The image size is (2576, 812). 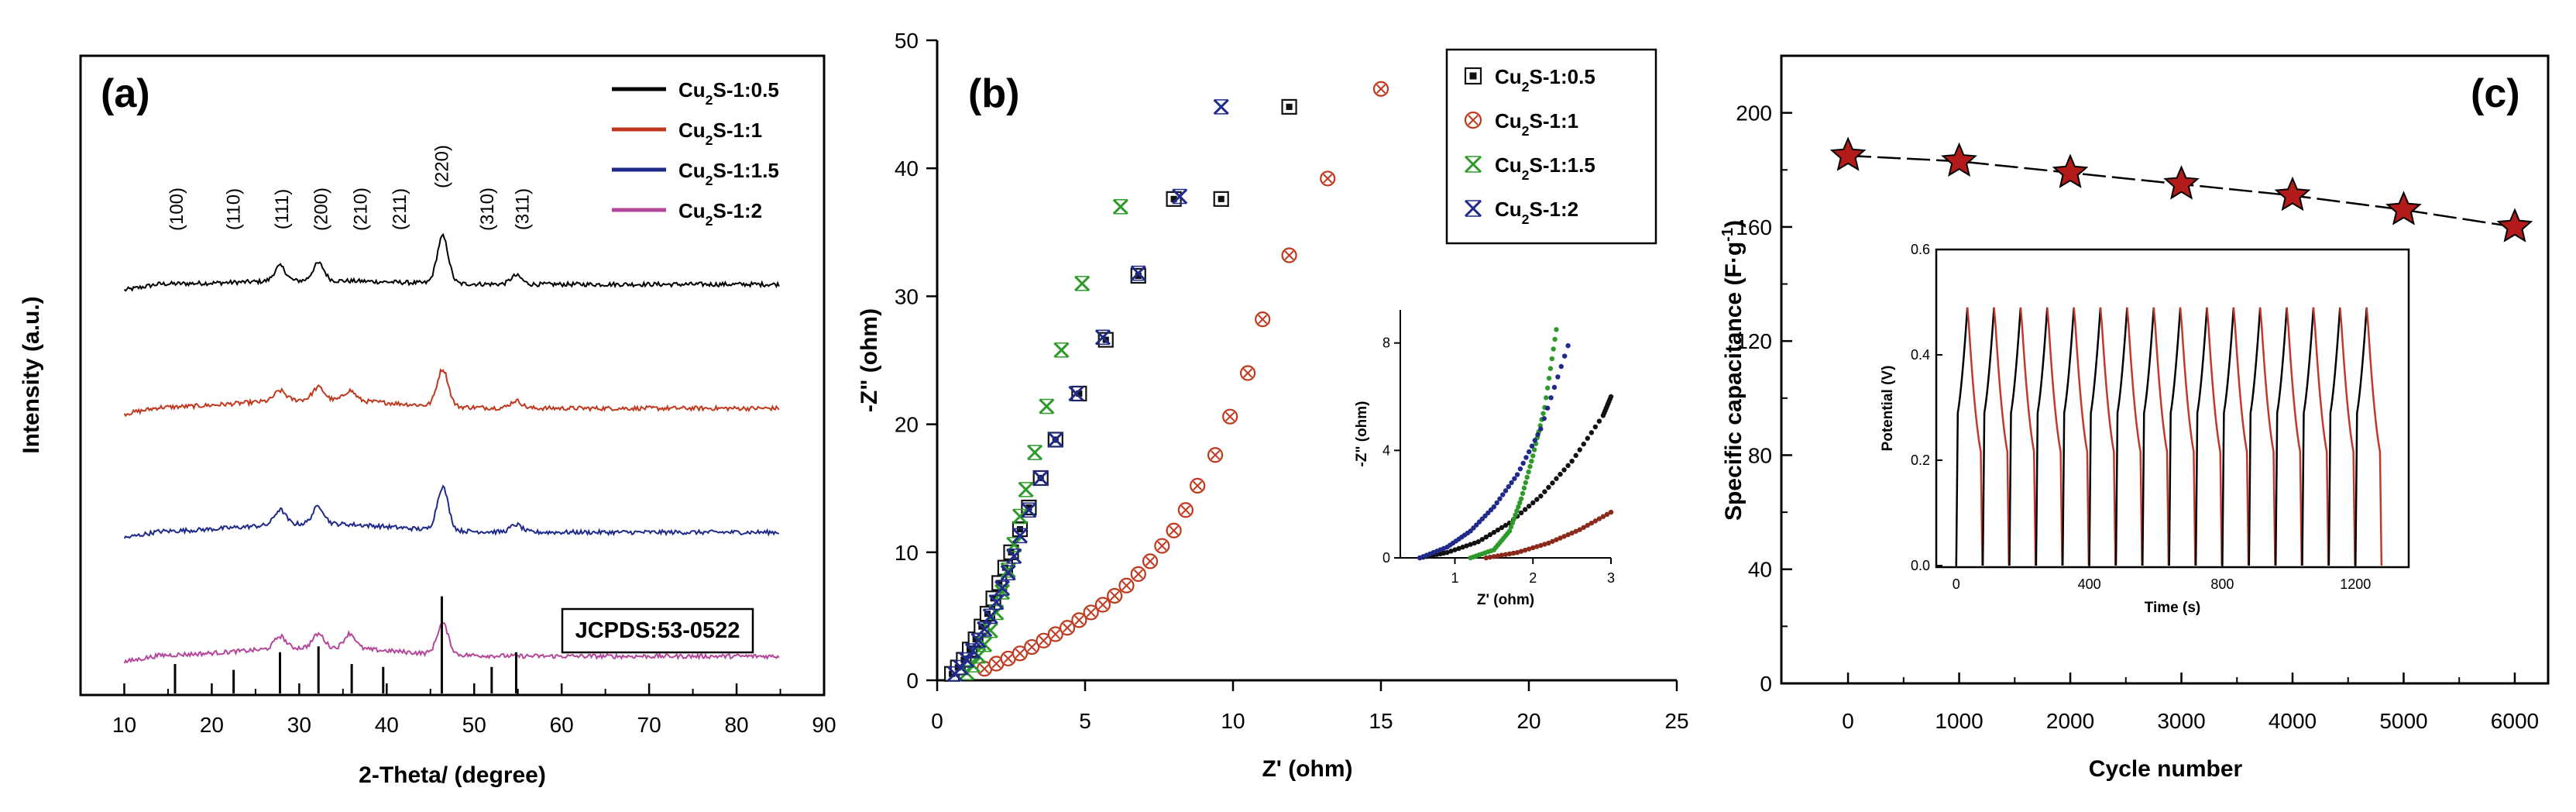 What do you see at coordinates (657, 630) in the screenshot?
I see `reference-box` at bounding box center [657, 630].